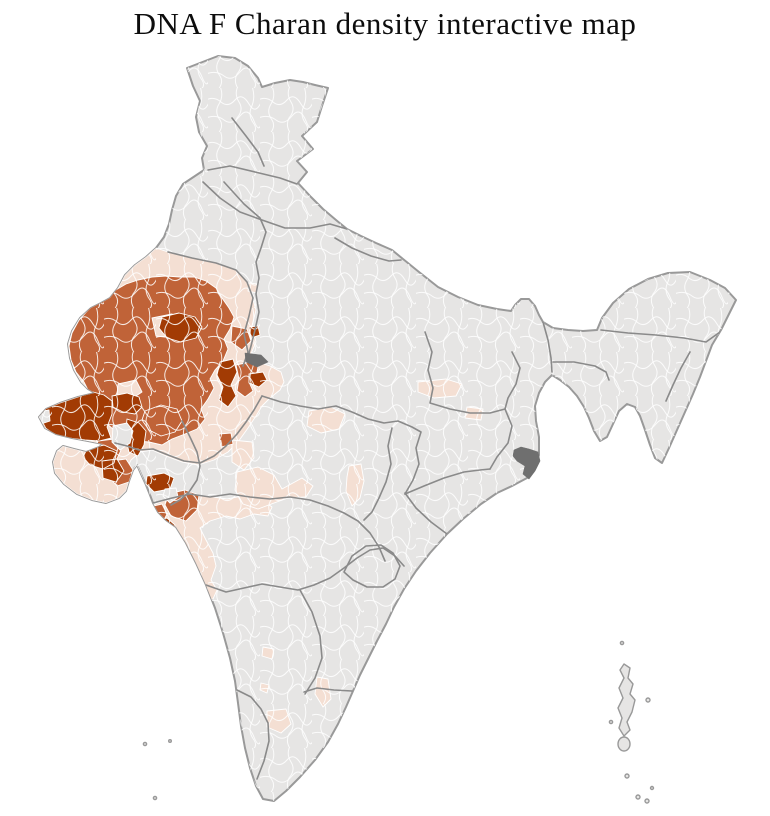 The height and width of the screenshot is (816, 770). Describe the element at coordinates (392, 416) in the screenshot. I see `special-regions` at that location.